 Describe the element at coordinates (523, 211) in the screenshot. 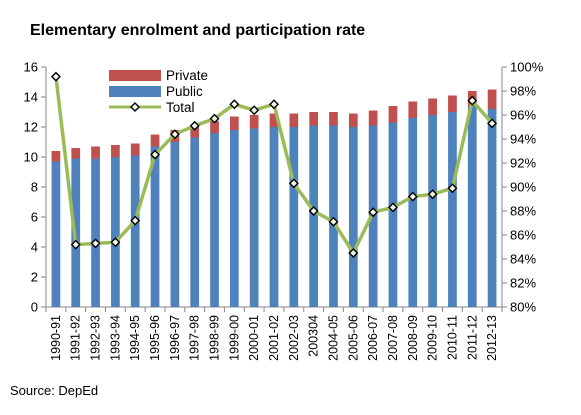

I see `right-tick-label: 88%` at that location.